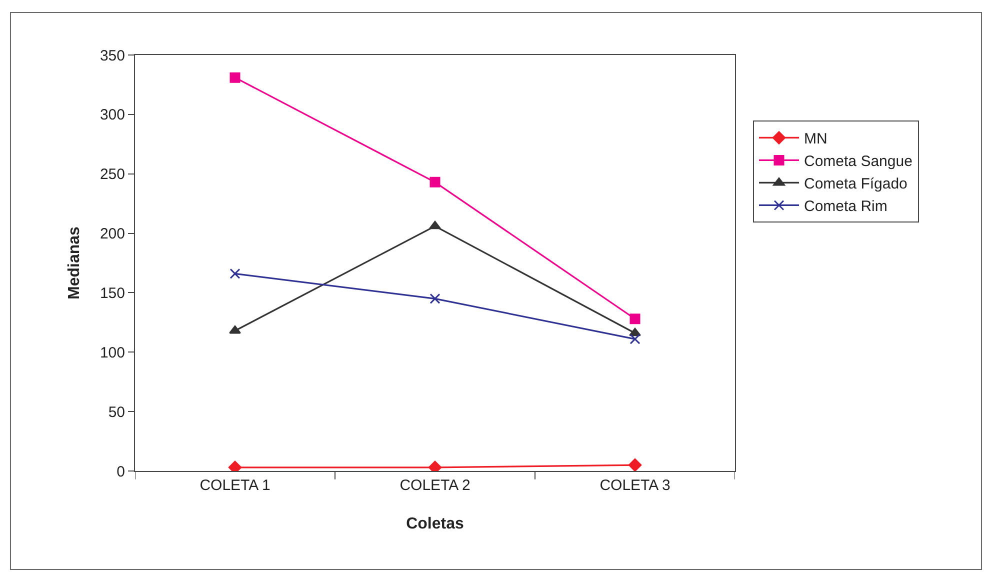  Describe the element at coordinates (858, 161) in the screenshot. I see `legend-label: Cometa Sangue` at that location.